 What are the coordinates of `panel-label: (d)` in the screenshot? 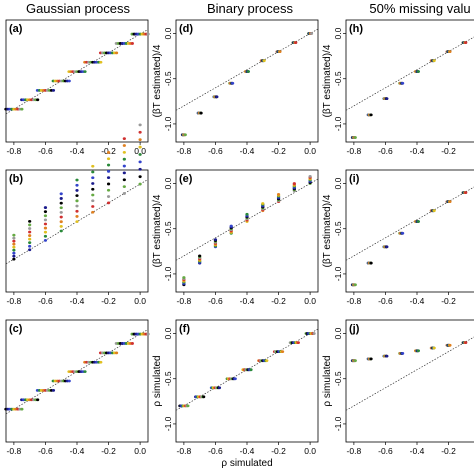 It's located at (186, 29).